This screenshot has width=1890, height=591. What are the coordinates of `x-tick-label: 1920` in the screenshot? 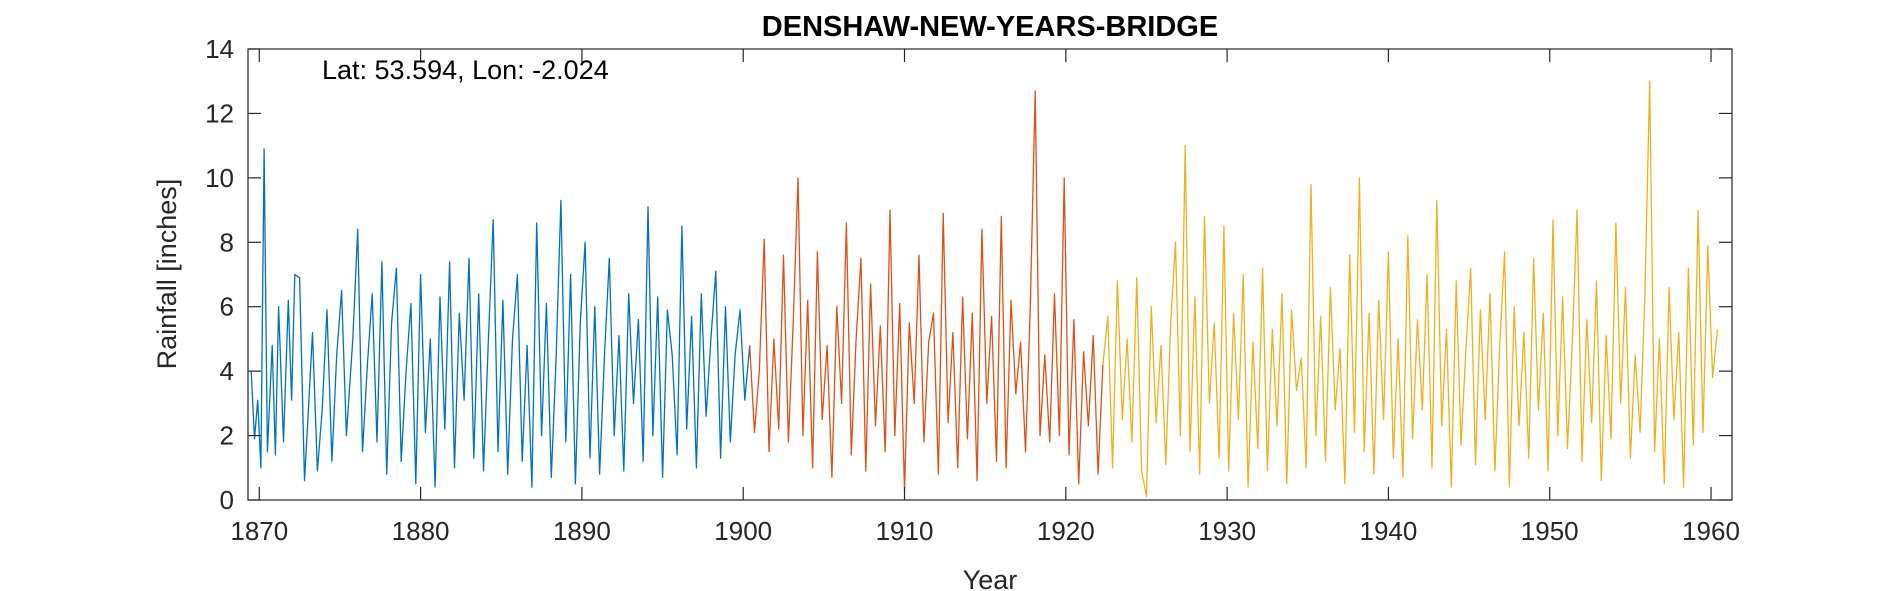 It's located at (1066, 531).